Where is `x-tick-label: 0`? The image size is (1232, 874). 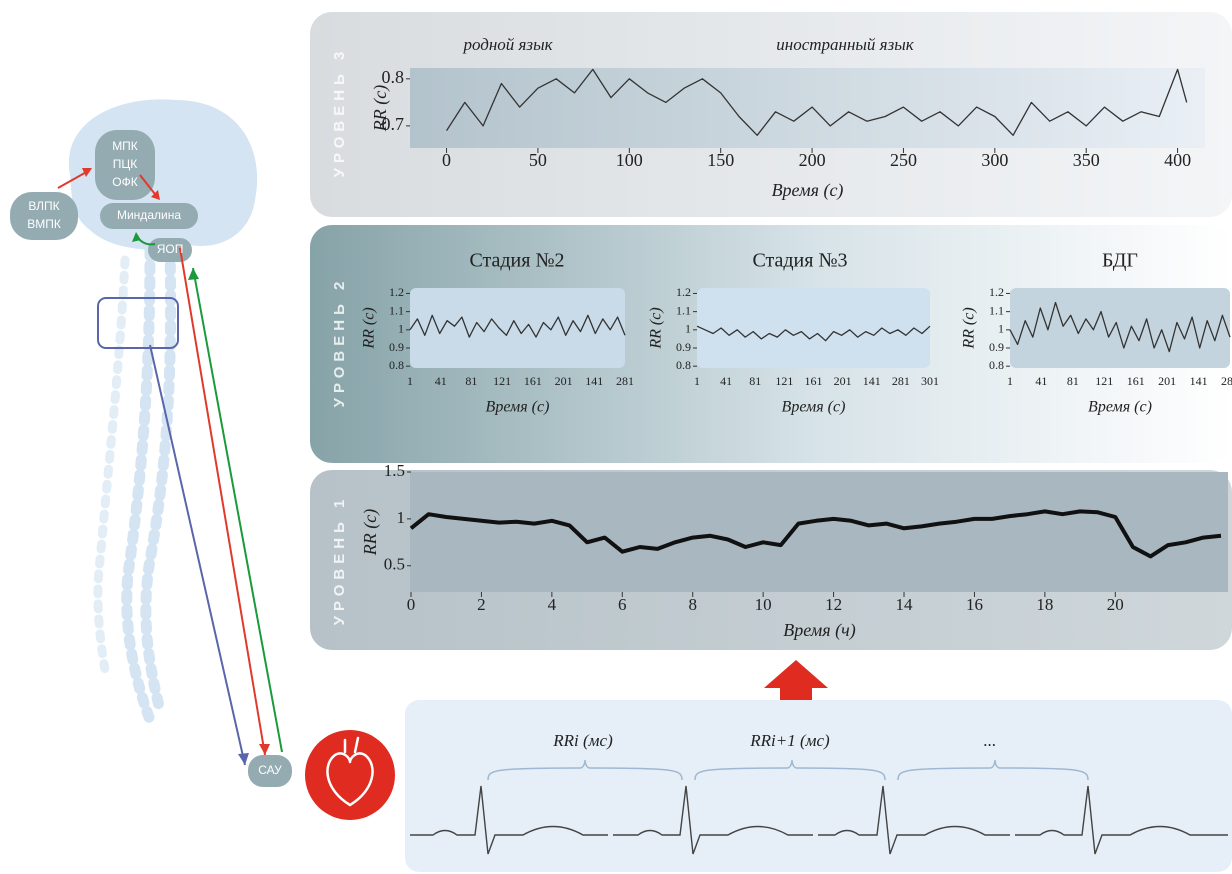 x-tick-label: 0 is located at coordinates (446, 160).